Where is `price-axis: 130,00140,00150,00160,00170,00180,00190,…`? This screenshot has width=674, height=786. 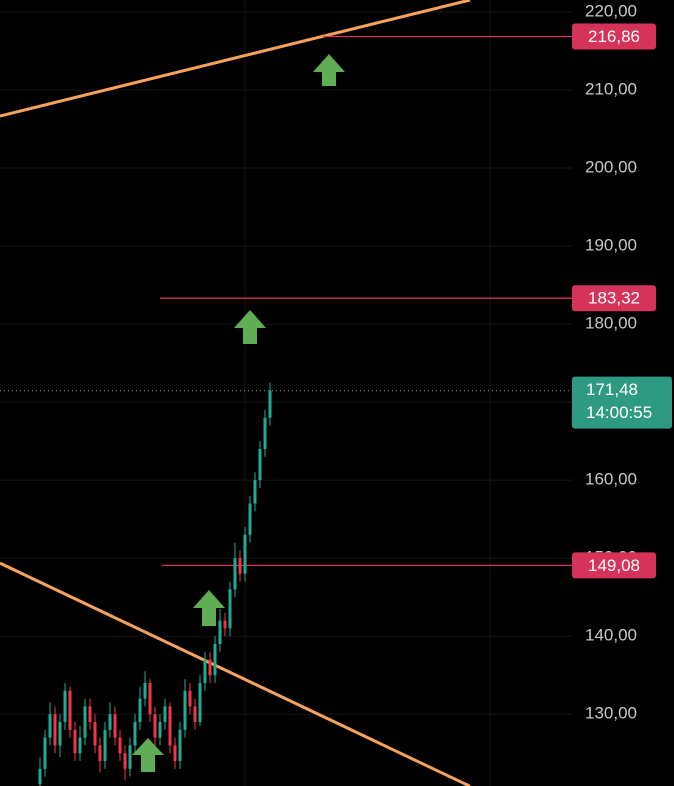
price-axis: 130,00140,00150,00160,00170,00180,00190,… is located at coordinates (611, 361).